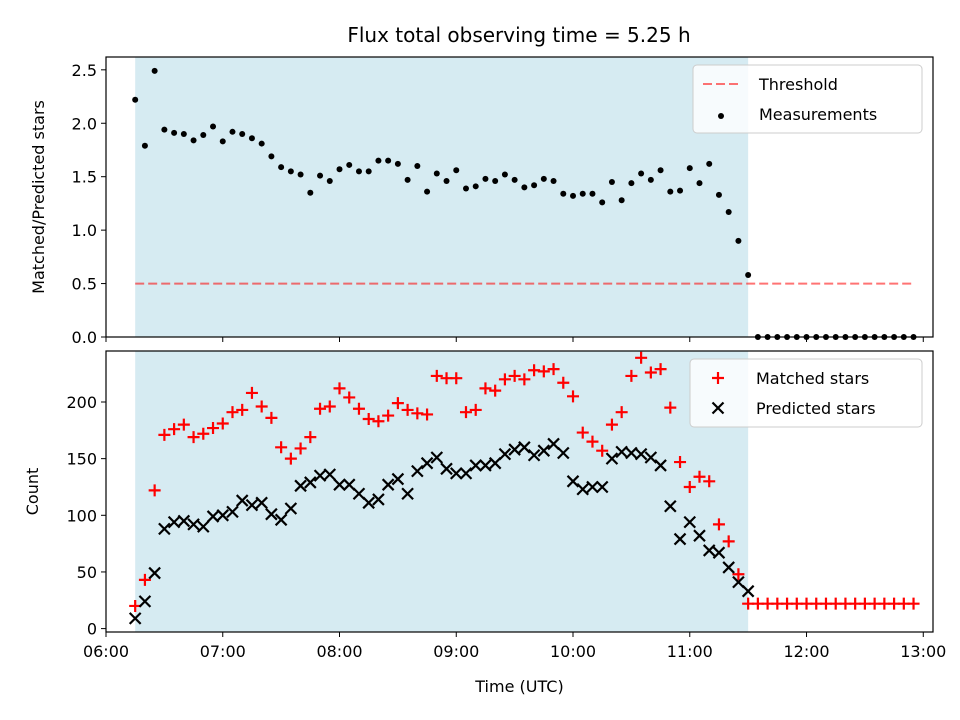  I want to click on legend-label: Measurements, so click(818, 114).